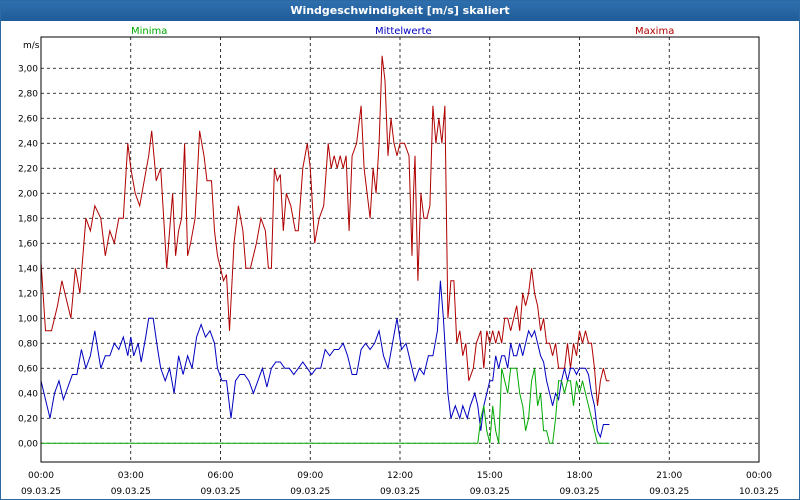  I want to click on x-tick-time: 18:00, so click(580, 476).